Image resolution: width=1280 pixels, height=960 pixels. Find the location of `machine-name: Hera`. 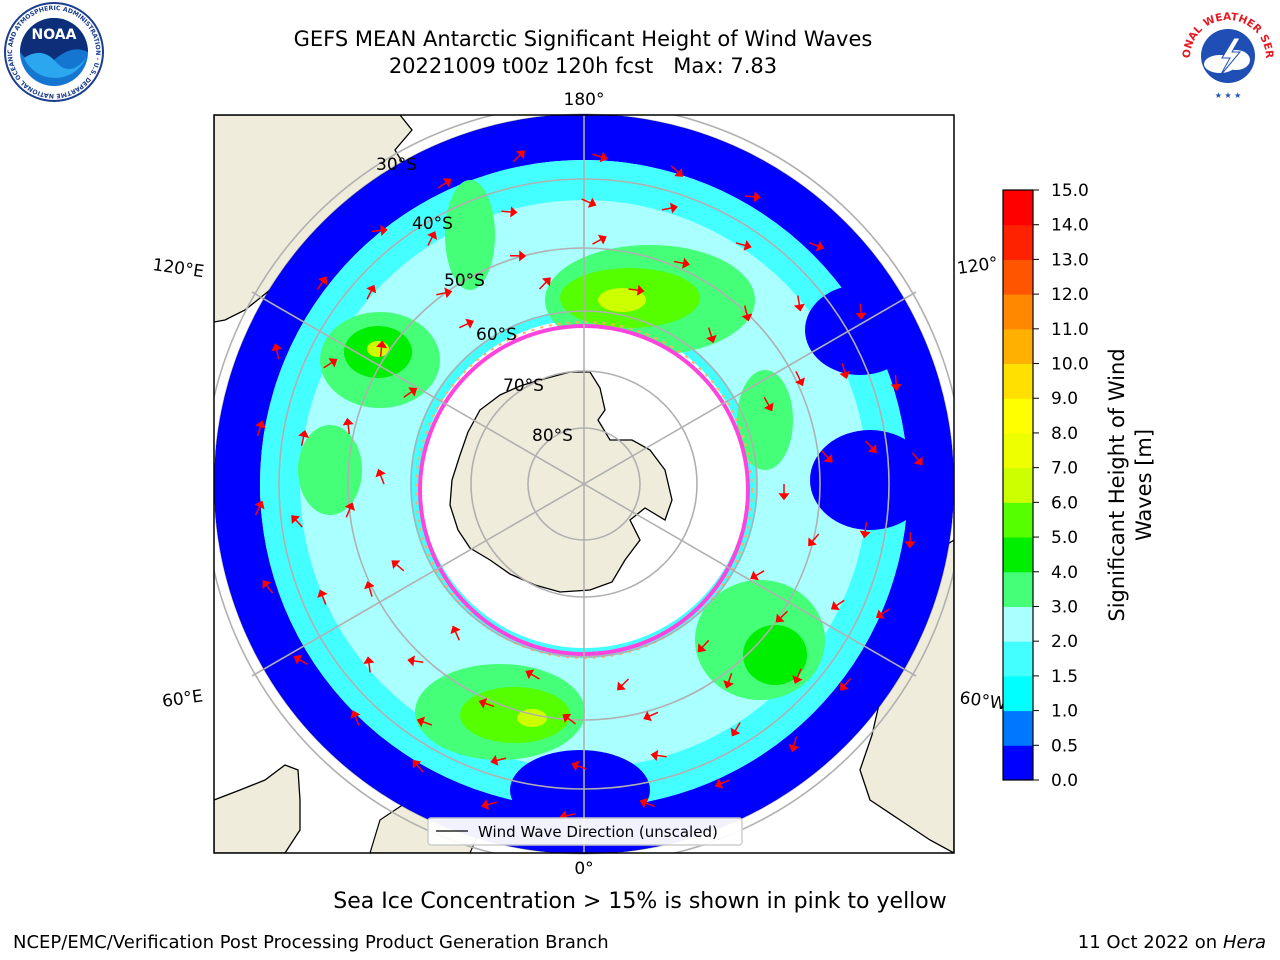

machine-name: Hera is located at coordinates (1244, 942).